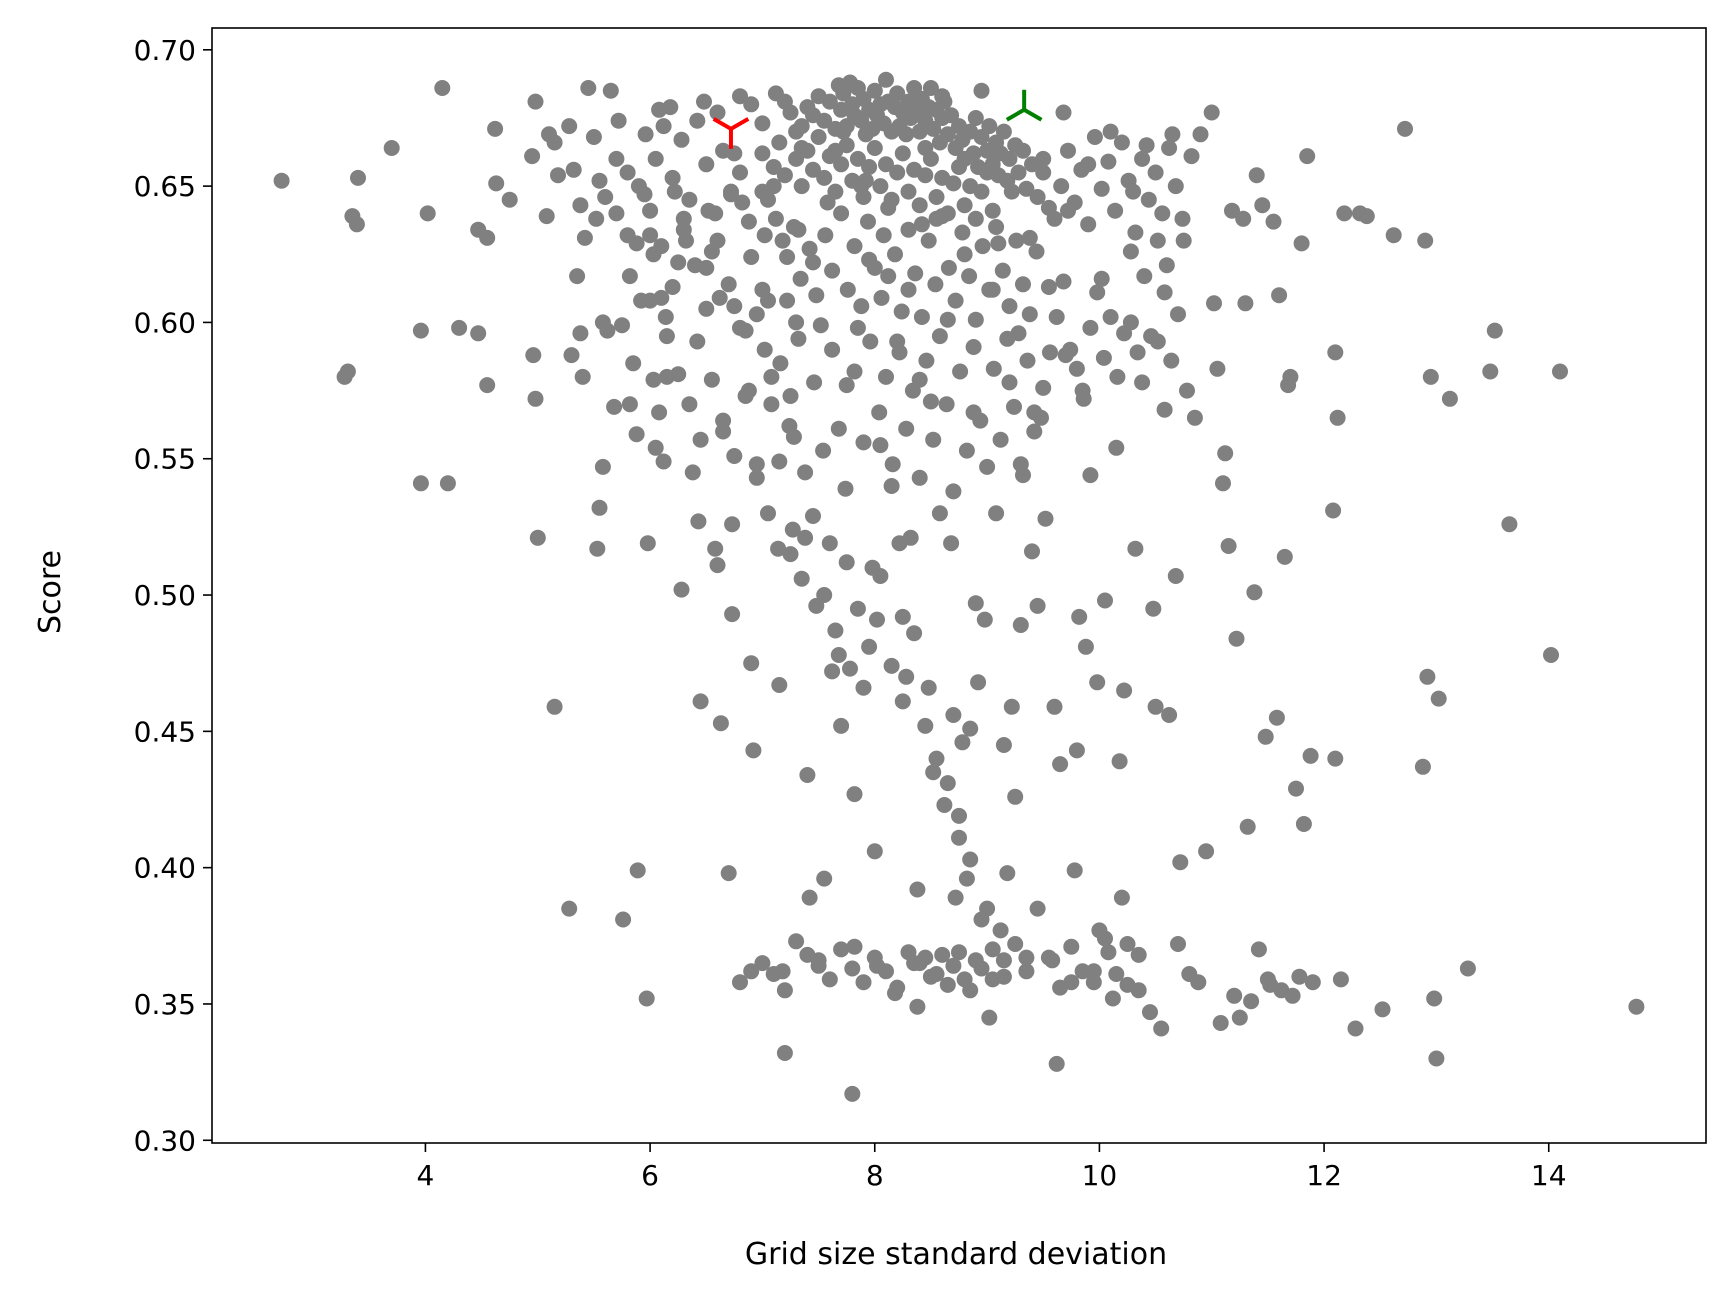 The width and height of the screenshot is (1728, 1298). What do you see at coordinates (992, 1167) in the screenshot?
I see `x-axis-ticks: 4 6 8 10 12 14` at bounding box center [992, 1167].